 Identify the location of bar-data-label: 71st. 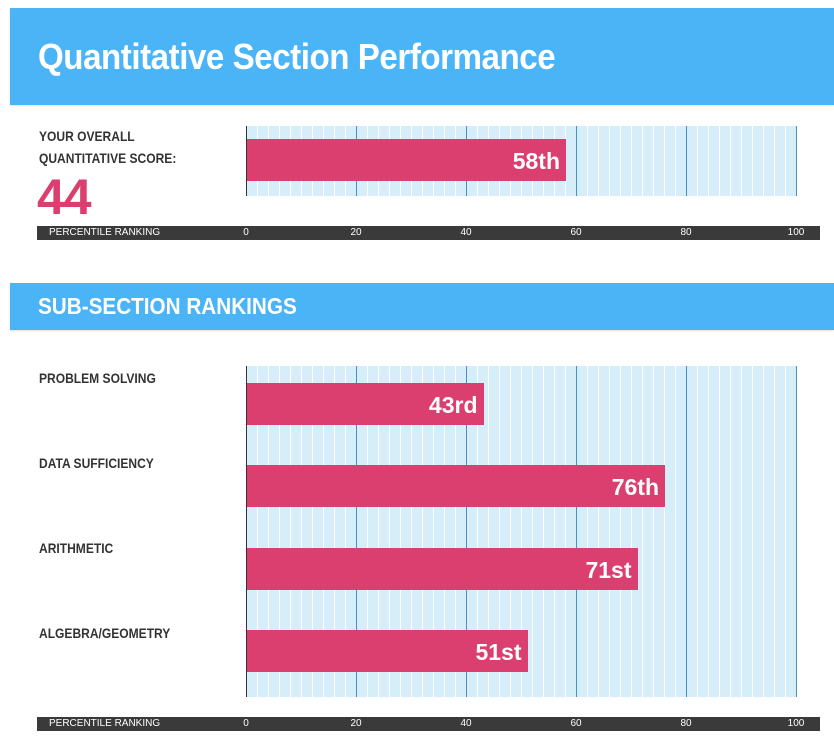
(608, 570).